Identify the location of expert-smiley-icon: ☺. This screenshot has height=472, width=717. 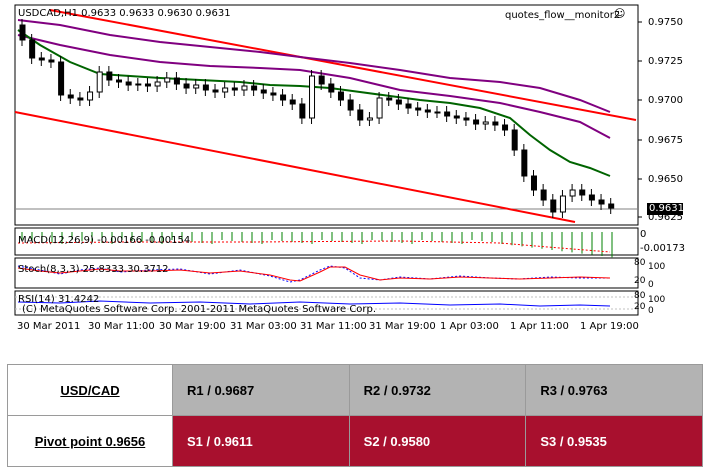
(620, 13).